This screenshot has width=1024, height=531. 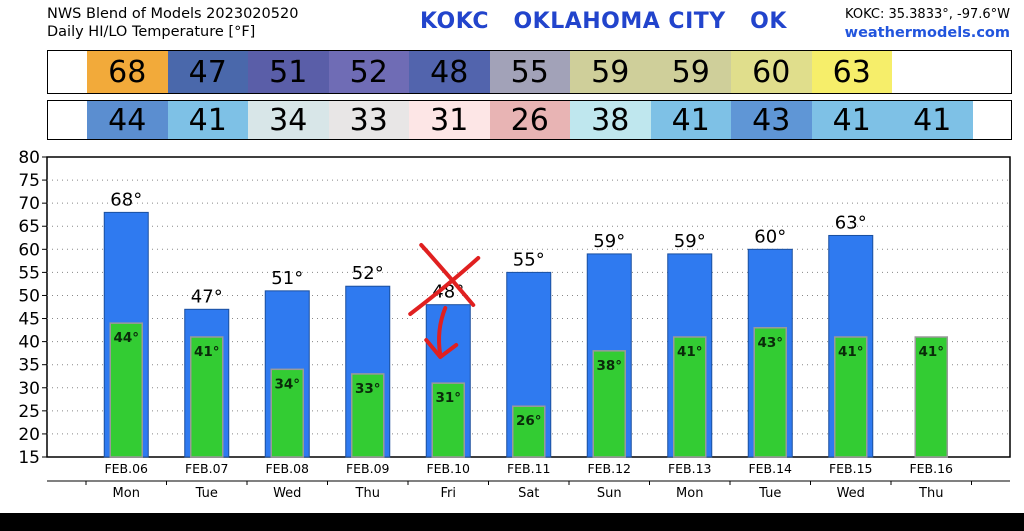 I want to click on high-label-7: 59°, so click(x=690, y=241).